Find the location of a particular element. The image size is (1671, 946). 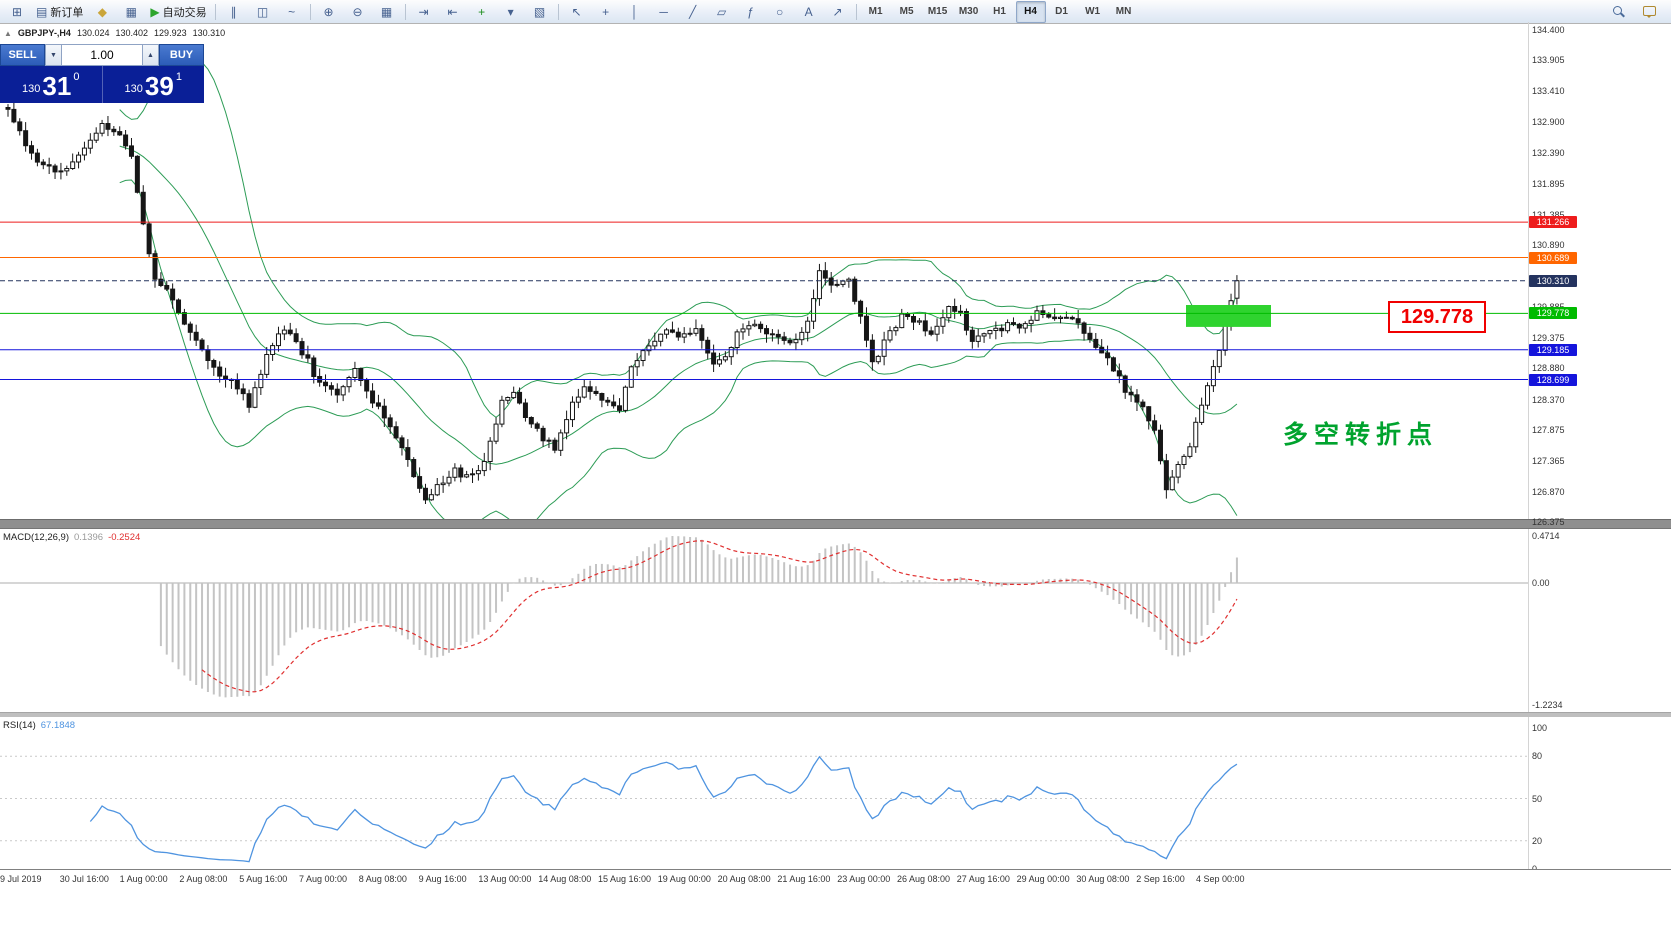

buy-price-point: 1 is located at coordinates (178, 77).